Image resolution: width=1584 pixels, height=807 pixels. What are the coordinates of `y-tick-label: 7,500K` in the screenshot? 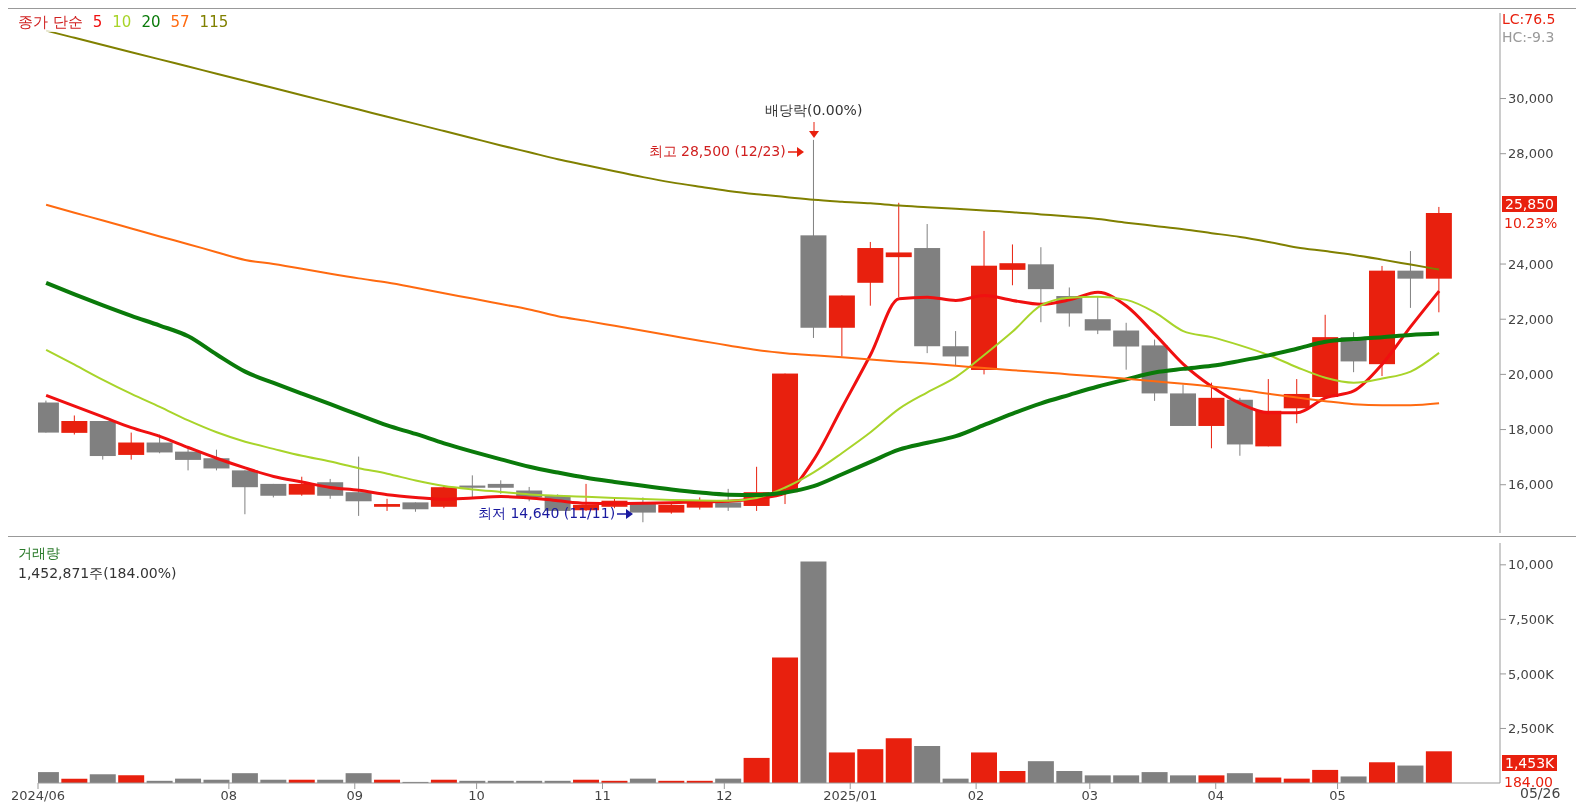 It's located at (1531, 619).